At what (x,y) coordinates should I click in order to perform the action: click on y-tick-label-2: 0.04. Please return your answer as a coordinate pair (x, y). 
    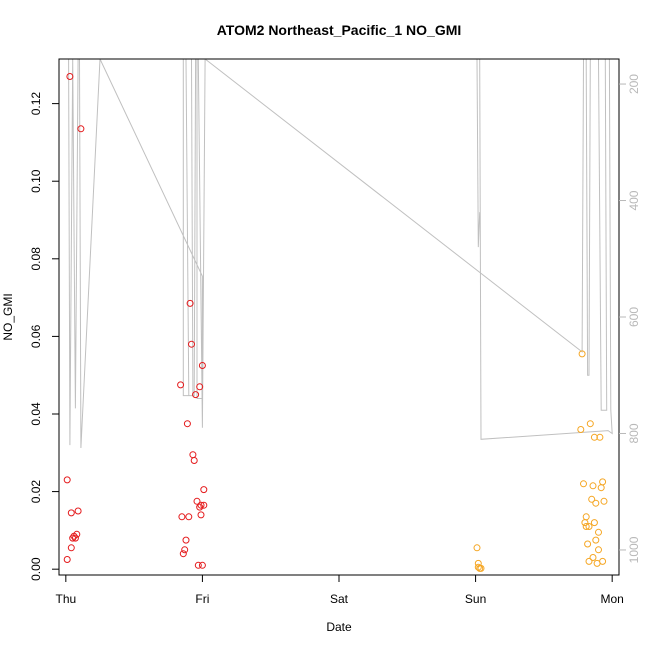
    Looking at the image, I should click on (36, 414).